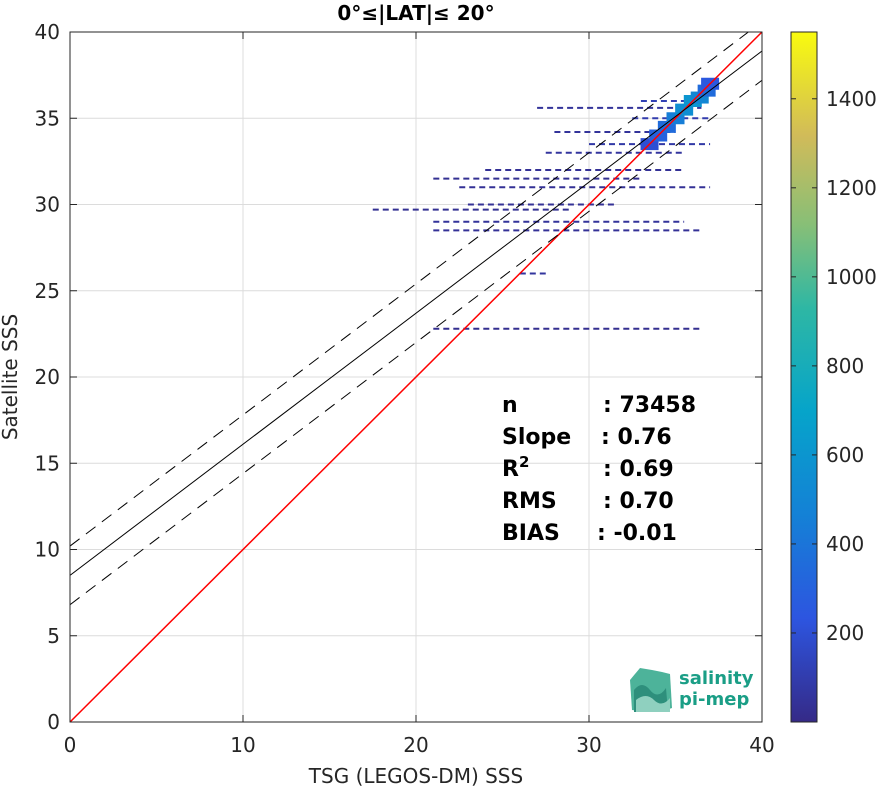 The width and height of the screenshot is (879, 789). What do you see at coordinates (714, 699) in the screenshot?
I see `logo-line2: pi-mep` at bounding box center [714, 699].